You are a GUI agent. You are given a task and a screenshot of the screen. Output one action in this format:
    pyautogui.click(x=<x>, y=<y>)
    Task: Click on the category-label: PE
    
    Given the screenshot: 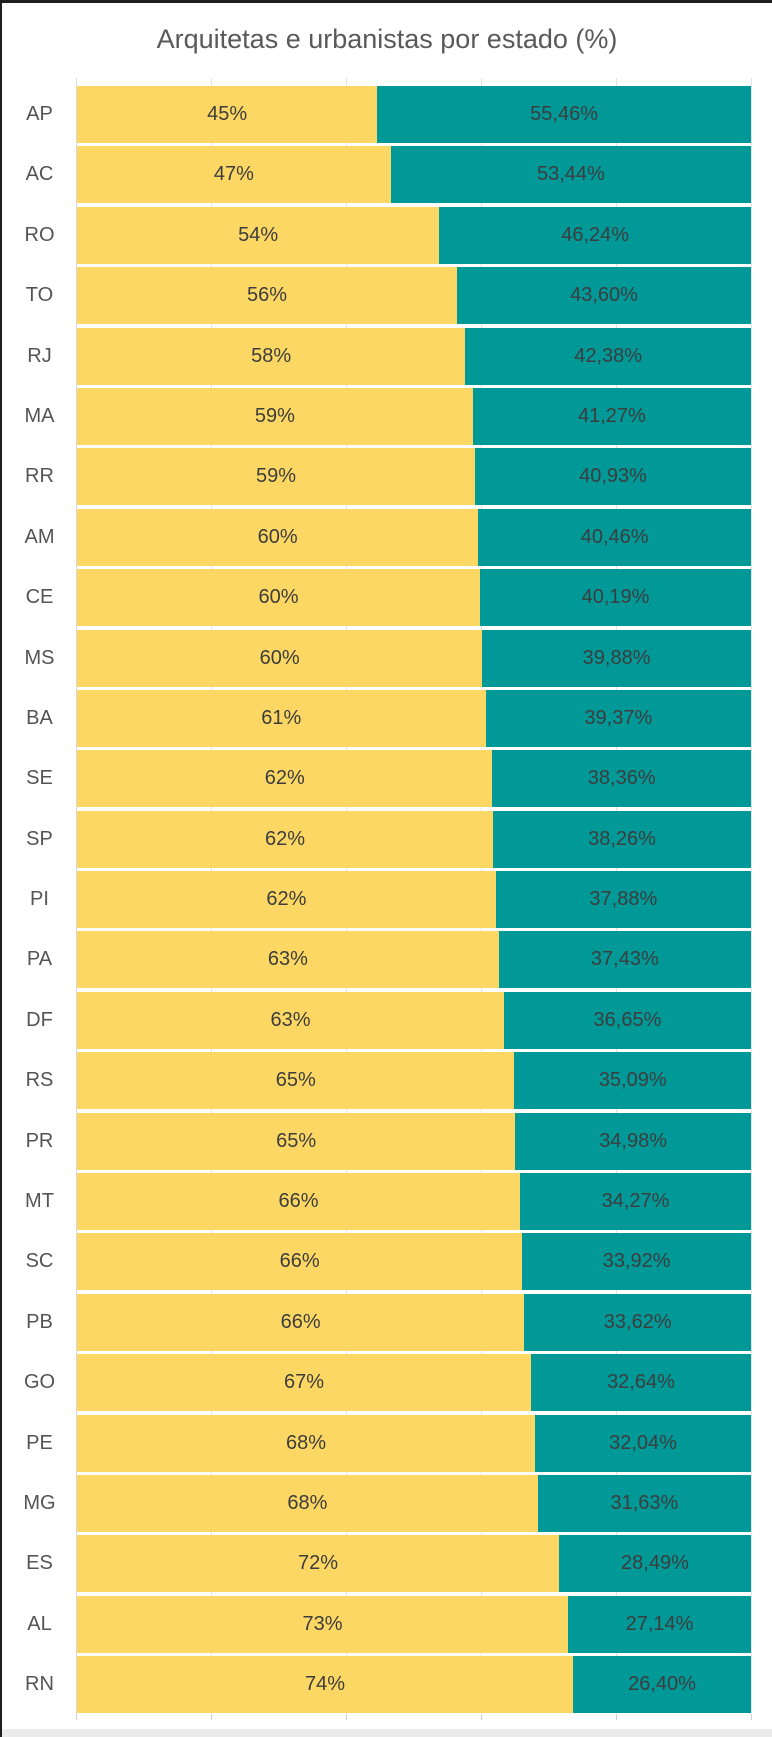 What is the action you would take?
    pyautogui.click(x=39, y=1442)
    